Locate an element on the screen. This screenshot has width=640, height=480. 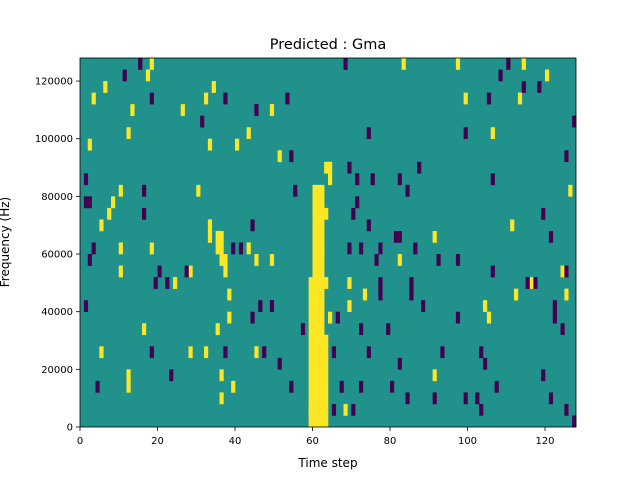
x-axis-ticks: 0 20 40 60 80 100 120 is located at coordinates (316, 437).